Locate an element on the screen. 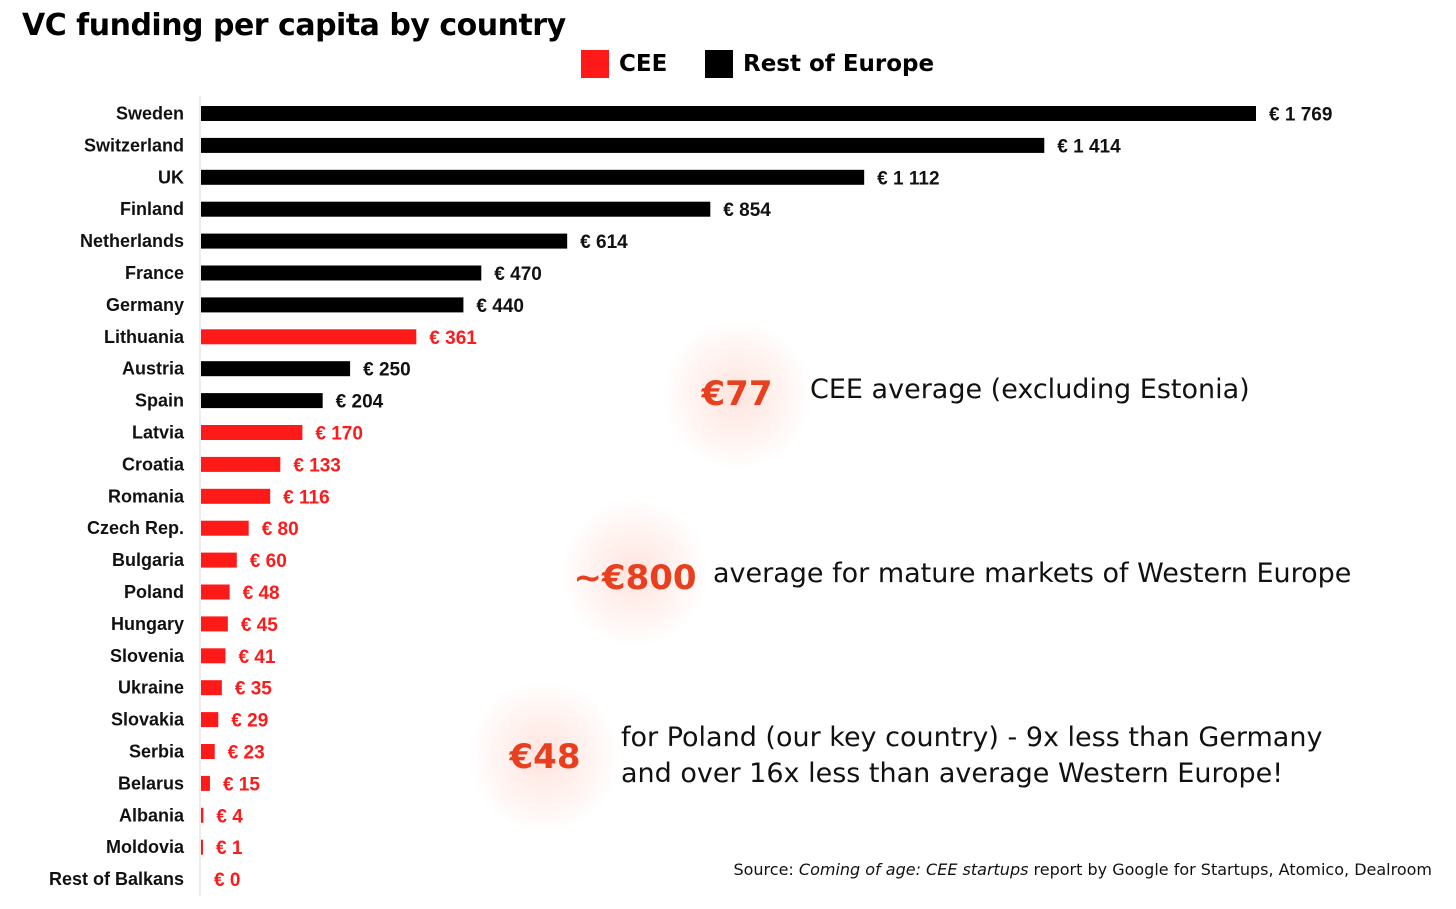  value-label-poland: € 48 is located at coordinates (261, 593).